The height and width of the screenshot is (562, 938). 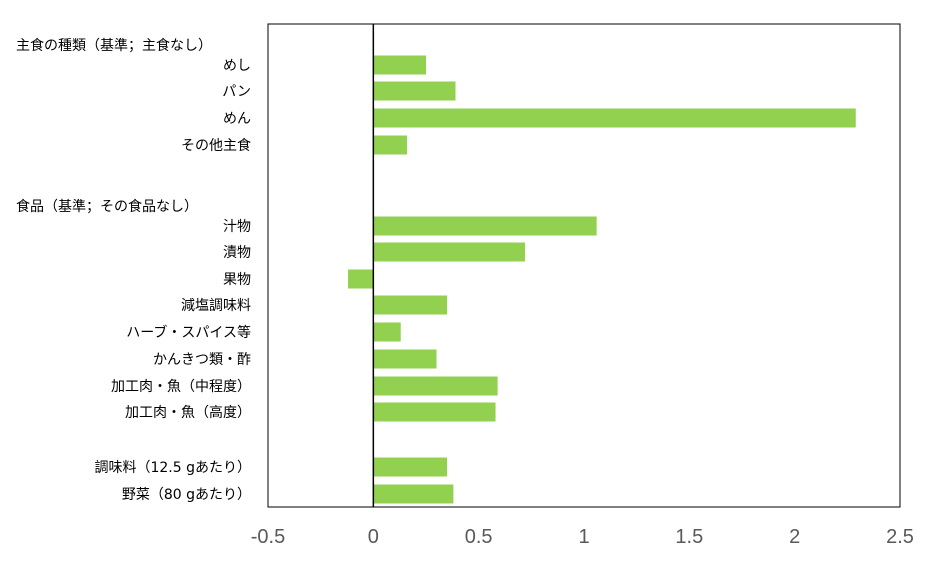 What do you see at coordinates (172, 468) in the screenshot?
I see `category-label: 調味料（12.5 gあたり）` at bounding box center [172, 468].